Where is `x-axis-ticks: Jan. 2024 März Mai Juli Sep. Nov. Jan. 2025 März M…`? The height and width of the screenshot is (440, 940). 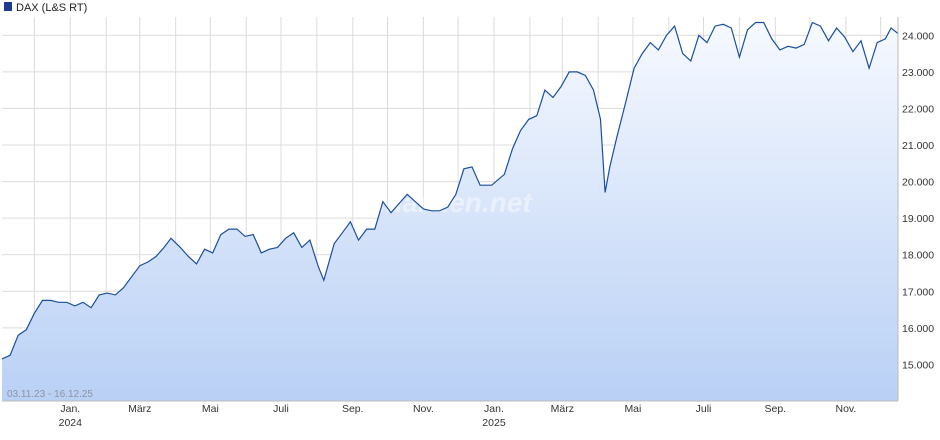 x-axis-ticks: Jan. 2024 März Mai Juli Sep. Nov. Jan. 2025 März M… is located at coordinates (458, 416).